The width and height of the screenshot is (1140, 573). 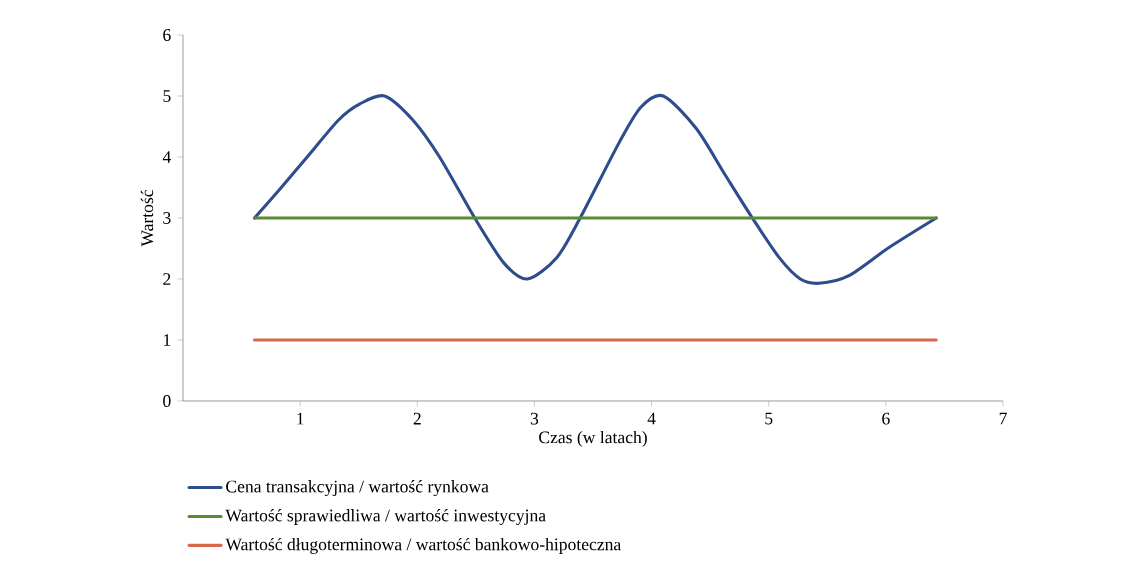 What do you see at coordinates (167, 401) in the screenshot?
I see `y-tick-label: 0` at bounding box center [167, 401].